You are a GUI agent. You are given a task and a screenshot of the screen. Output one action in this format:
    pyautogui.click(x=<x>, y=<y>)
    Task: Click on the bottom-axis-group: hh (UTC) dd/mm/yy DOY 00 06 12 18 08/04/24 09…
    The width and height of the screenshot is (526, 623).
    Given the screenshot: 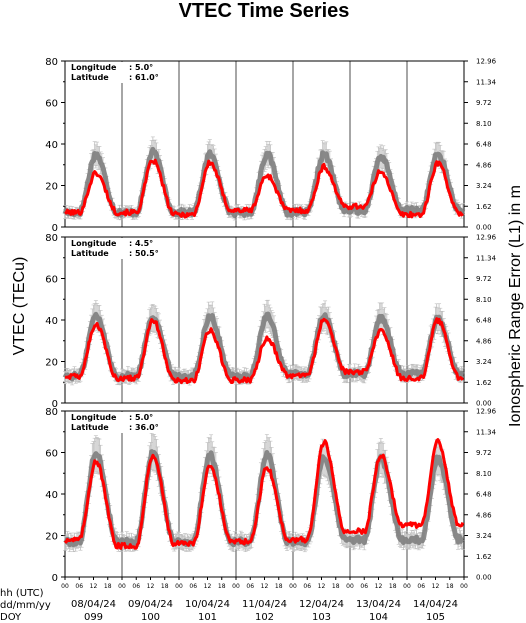 What is the action you would take?
    pyautogui.click(x=234, y=600)
    